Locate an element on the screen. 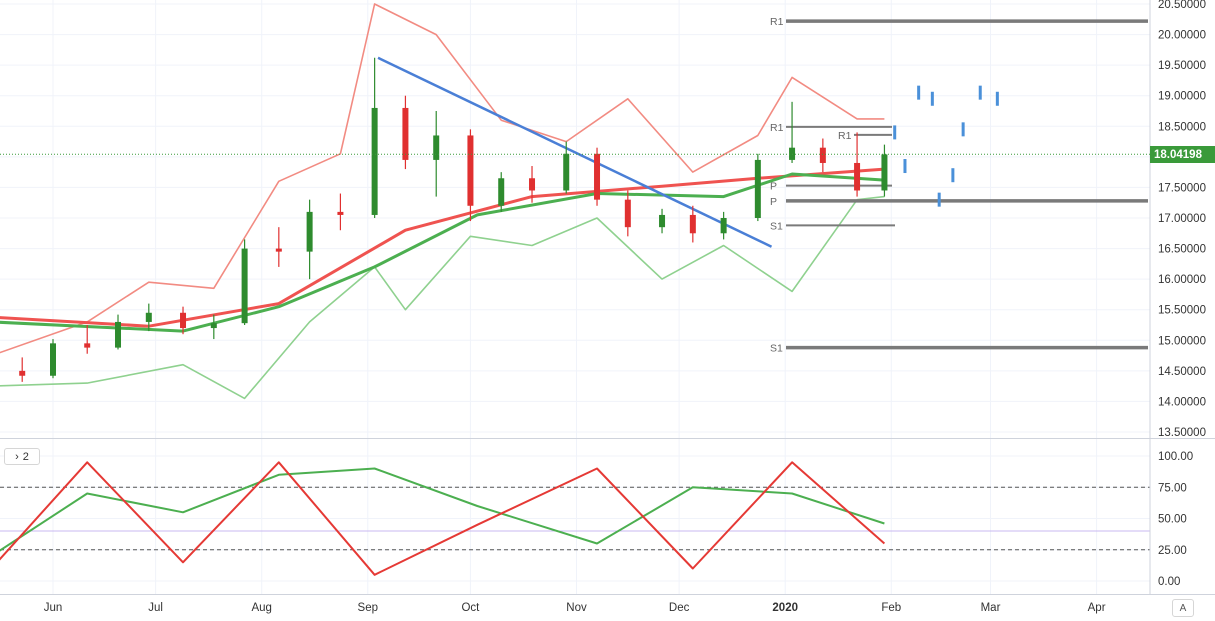  y-tick-label: 18.50000 is located at coordinates (1182, 127).